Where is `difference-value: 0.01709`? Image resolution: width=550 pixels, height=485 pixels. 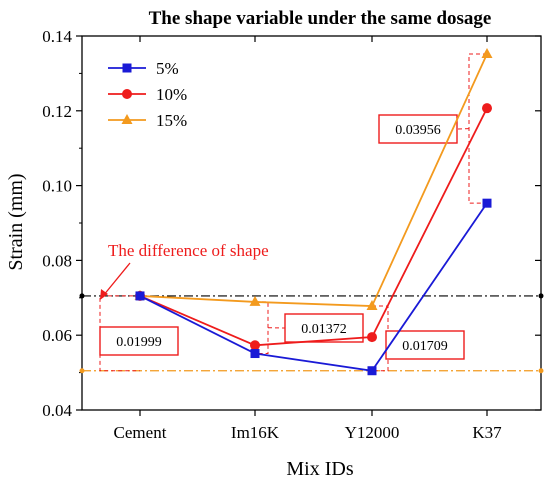
difference-value: 0.01709 is located at coordinates (425, 346).